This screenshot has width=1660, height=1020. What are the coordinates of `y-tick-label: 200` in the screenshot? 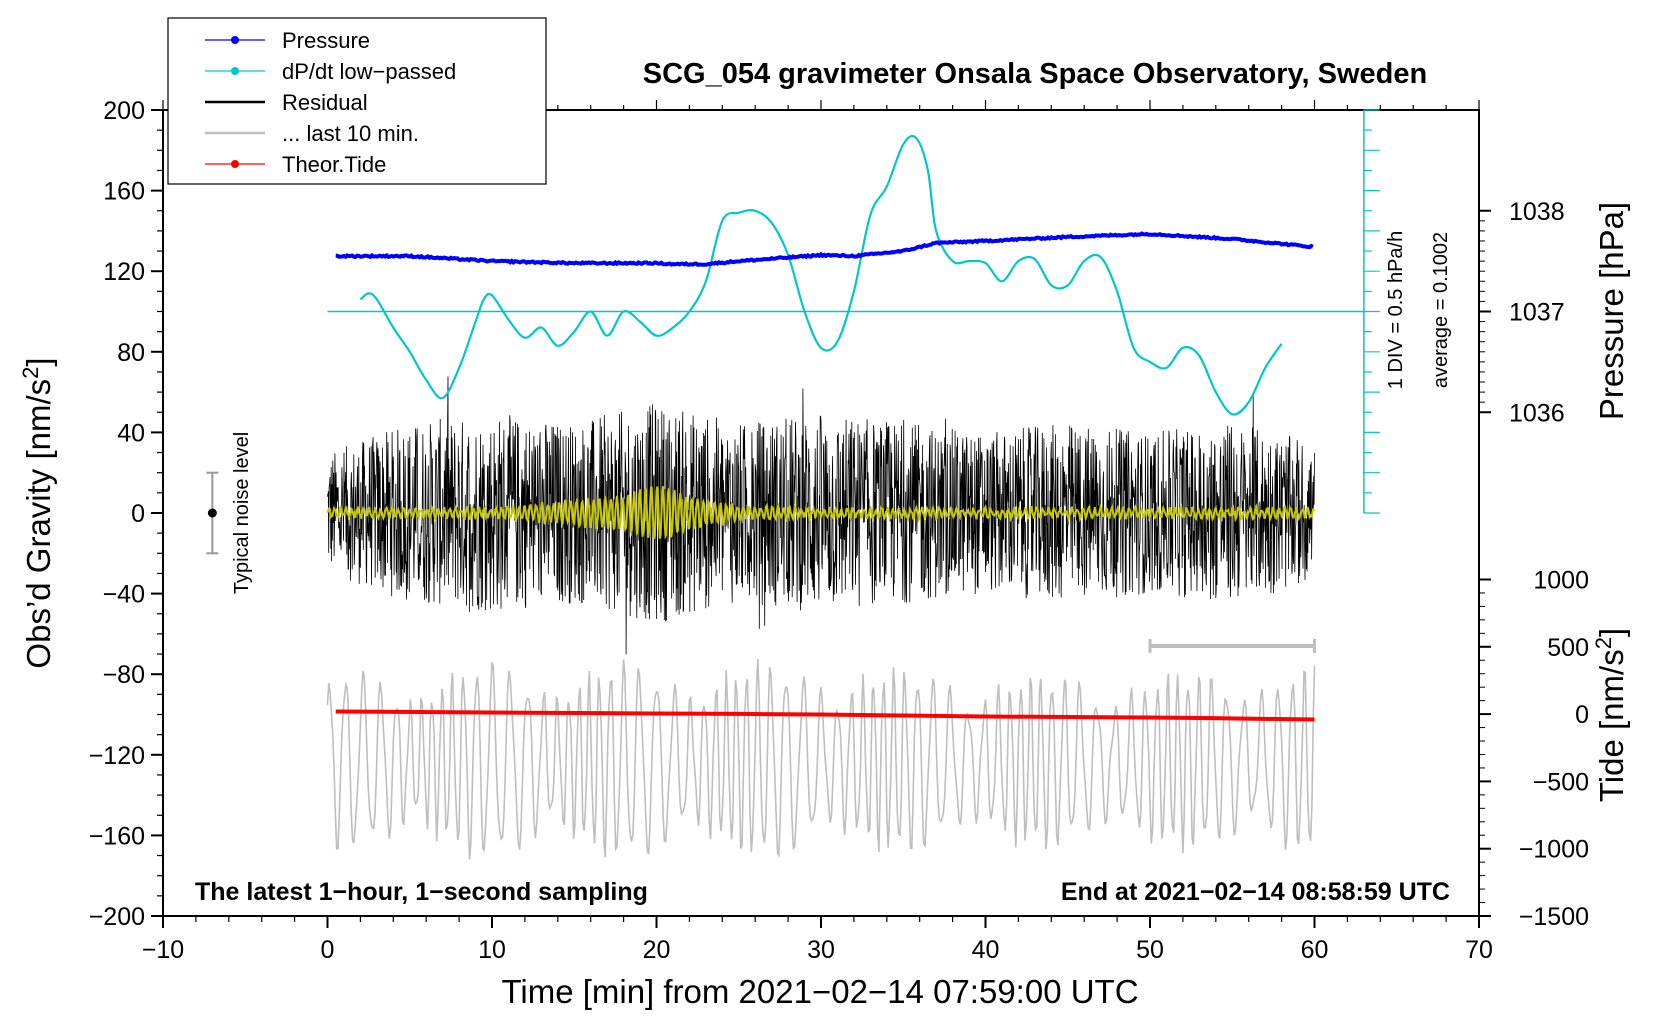 It's located at (124, 111).